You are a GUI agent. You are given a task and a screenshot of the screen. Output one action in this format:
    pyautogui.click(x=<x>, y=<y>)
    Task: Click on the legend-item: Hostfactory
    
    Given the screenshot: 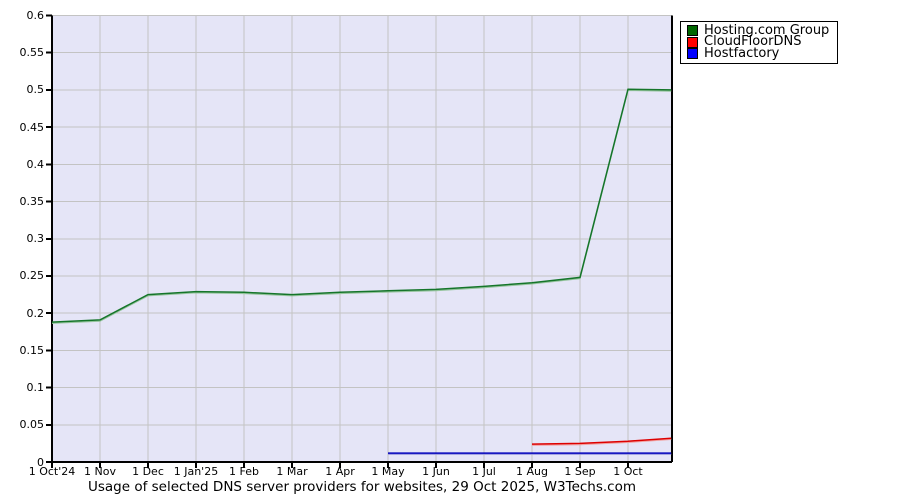 What is the action you would take?
    pyautogui.click(x=758, y=53)
    